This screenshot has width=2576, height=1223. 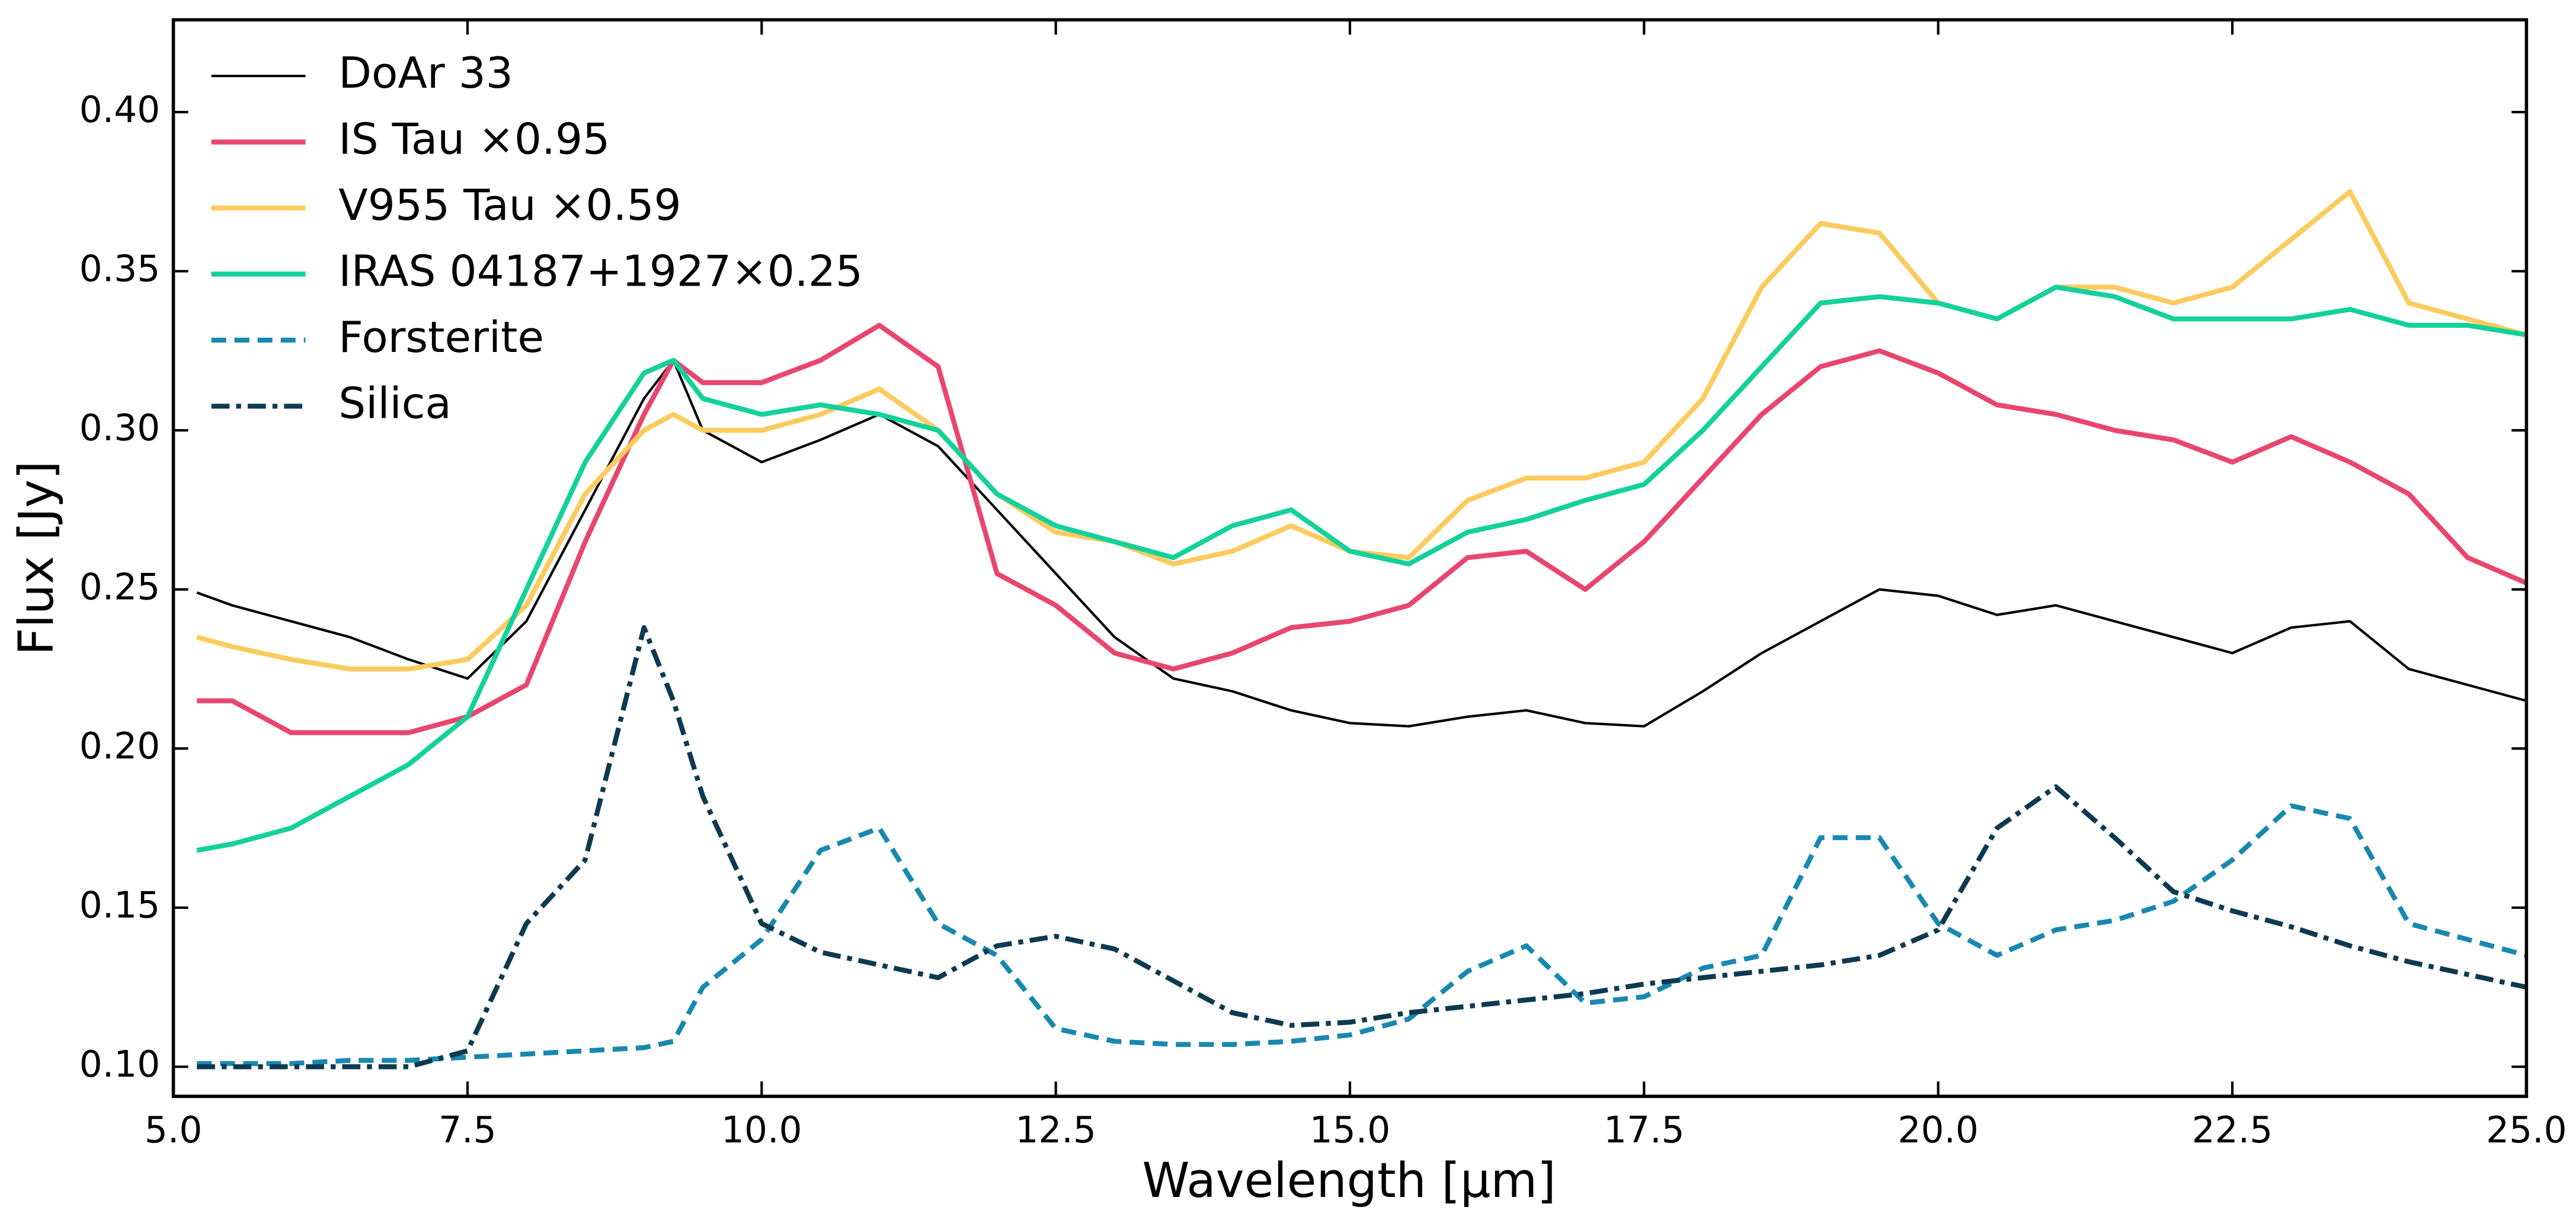 What do you see at coordinates (119, 746) in the screenshot?
I see `y-tick-label: 0.20` at bounding box center [119, 746].